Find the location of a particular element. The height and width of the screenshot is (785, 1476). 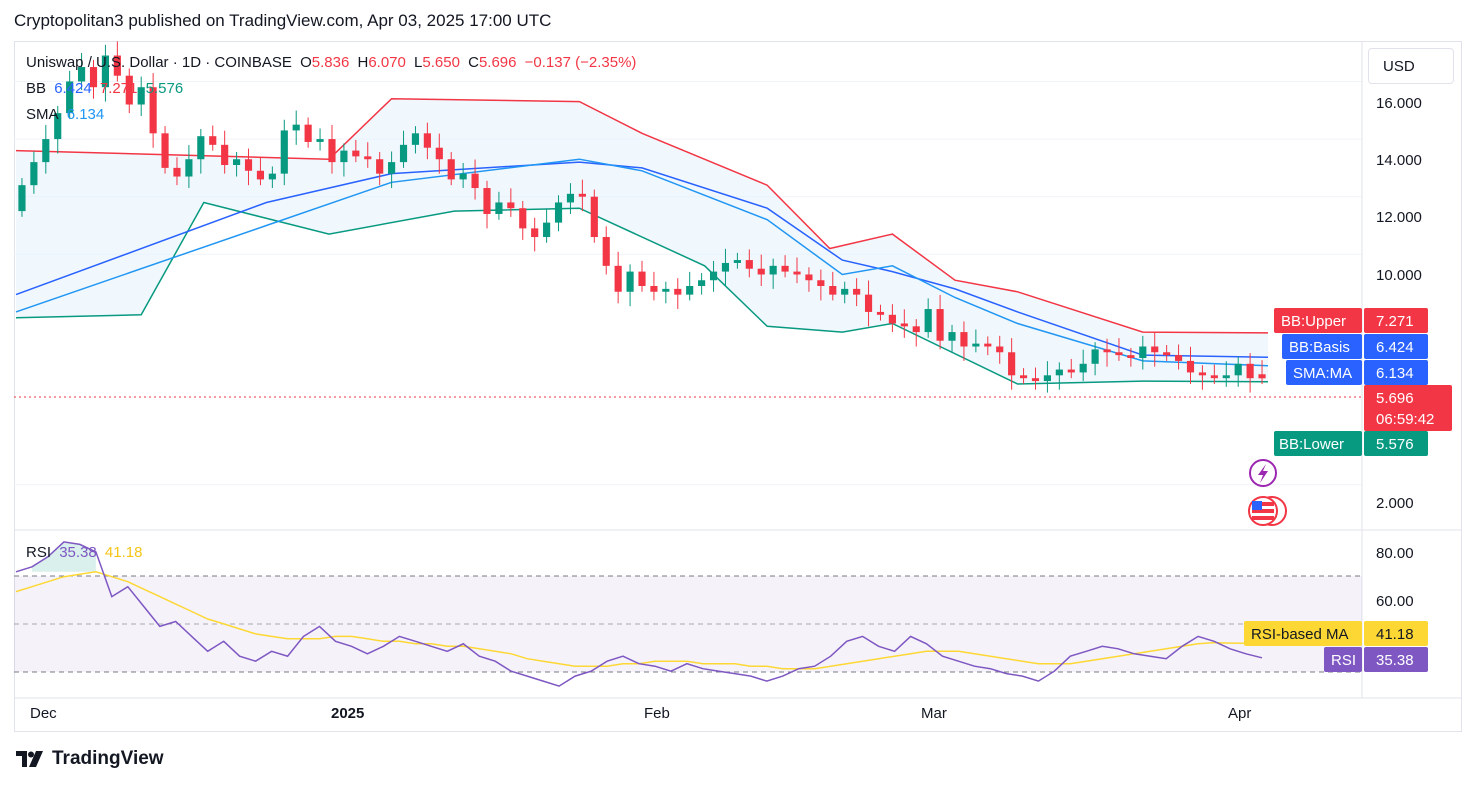

legend-rsi-value: 35.38 is located at coordinates (78, 552).